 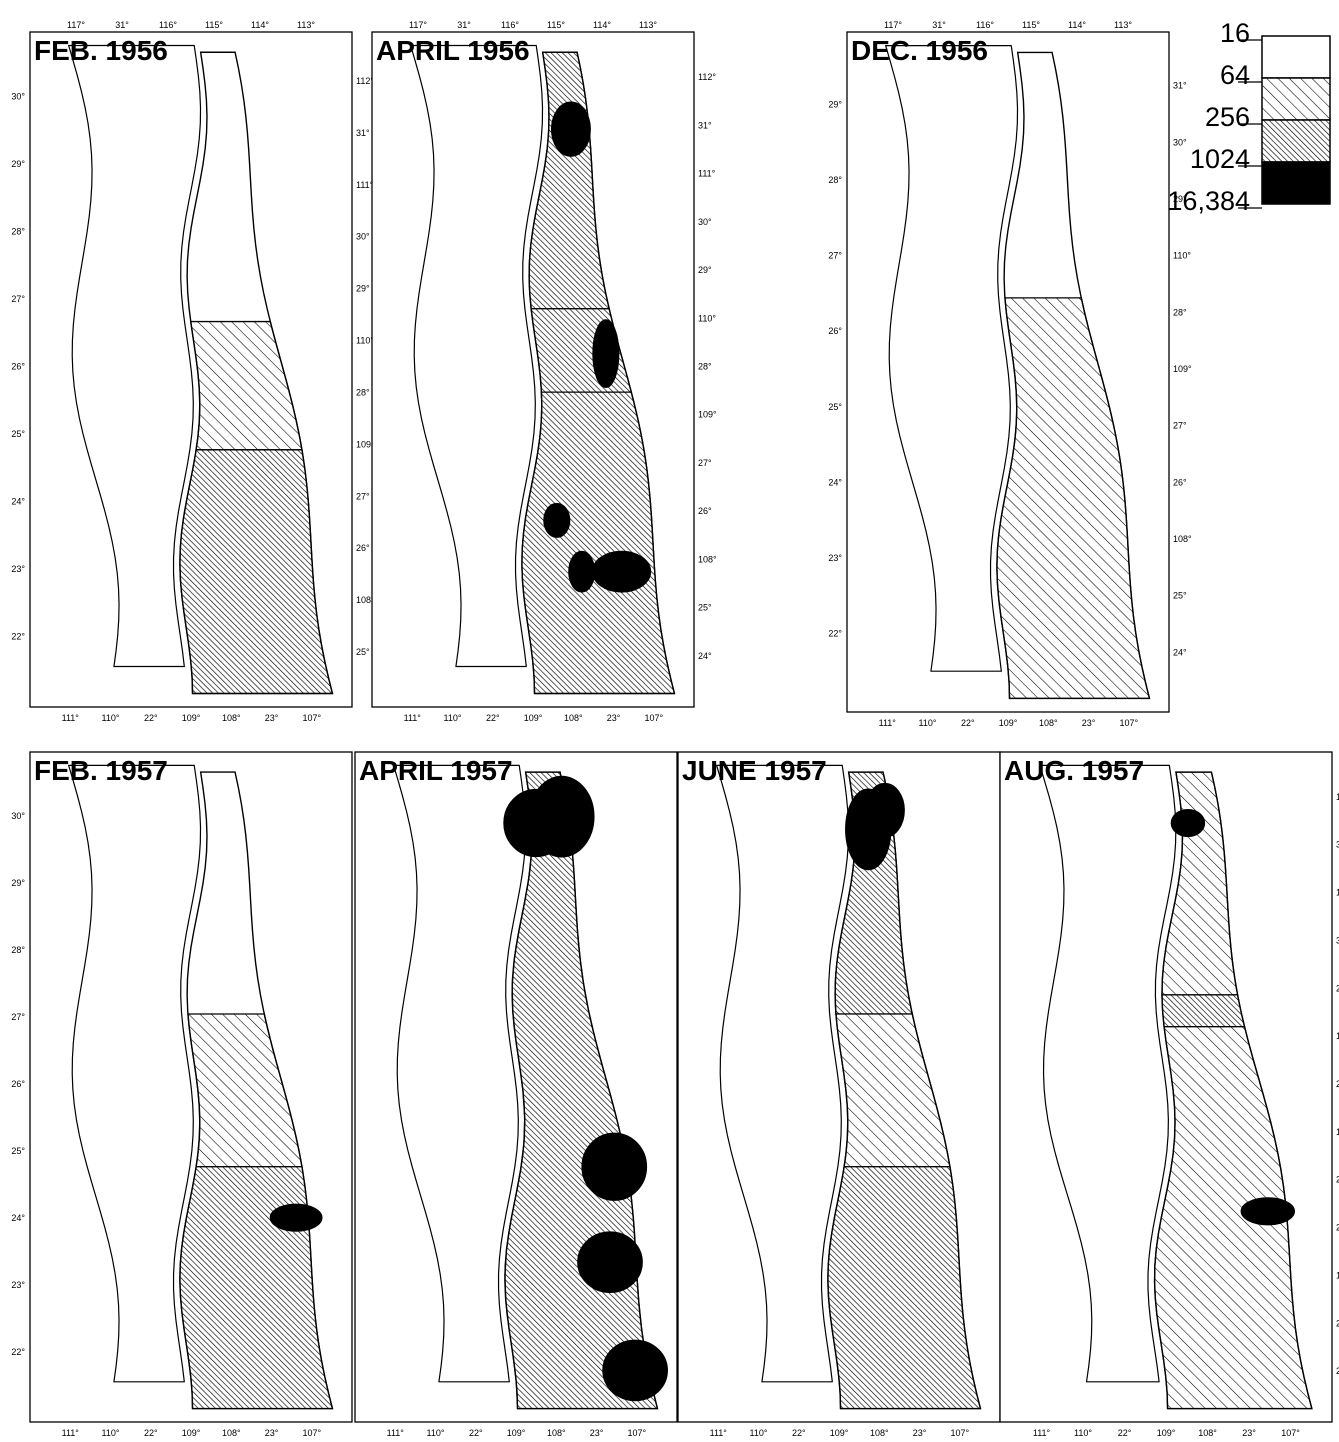 I want to click on top-tick-label: 116°, so click(x=985, y=25).